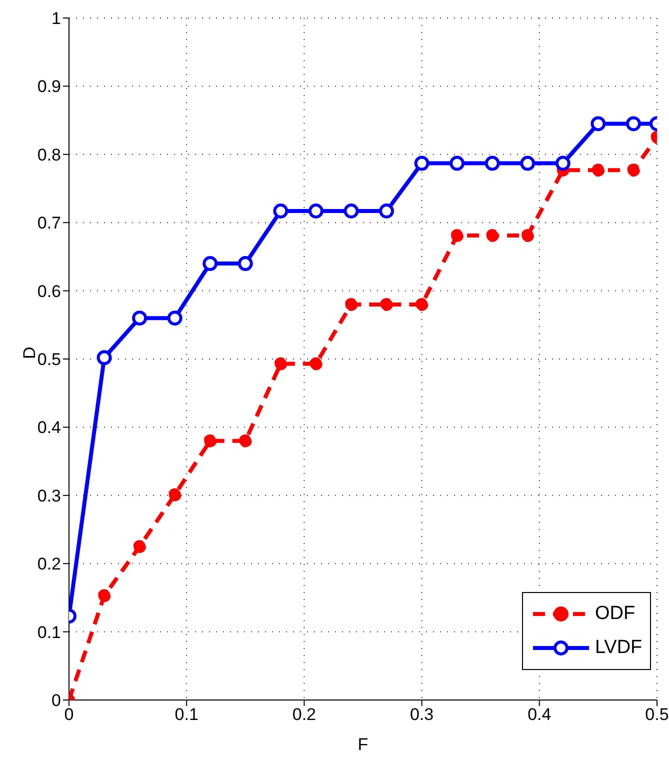 Image resolution: width=669 pixels, height=765 pixels. I want to click on x-tick-label: 0.3, so click(422, 714).